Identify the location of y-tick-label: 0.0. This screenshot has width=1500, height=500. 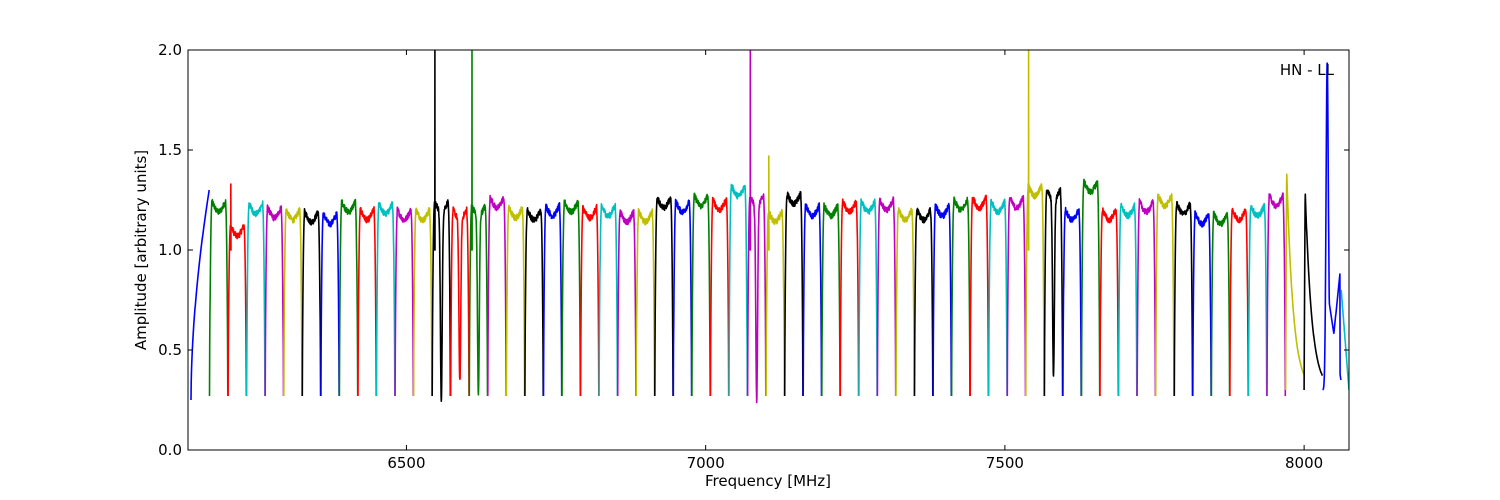
(170, 450).